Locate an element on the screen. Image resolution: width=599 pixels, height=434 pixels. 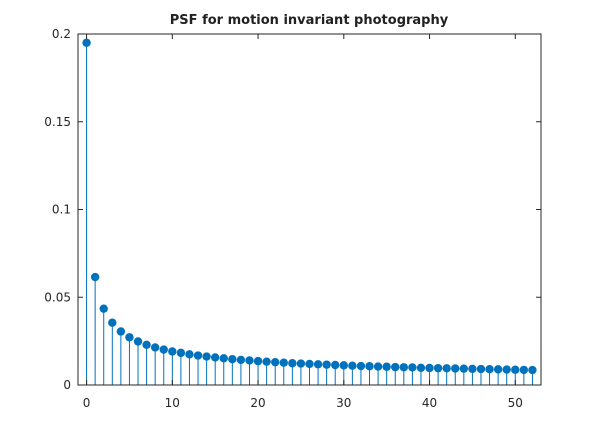
x-tick-label: 0 is located at coordinates (87, 403).